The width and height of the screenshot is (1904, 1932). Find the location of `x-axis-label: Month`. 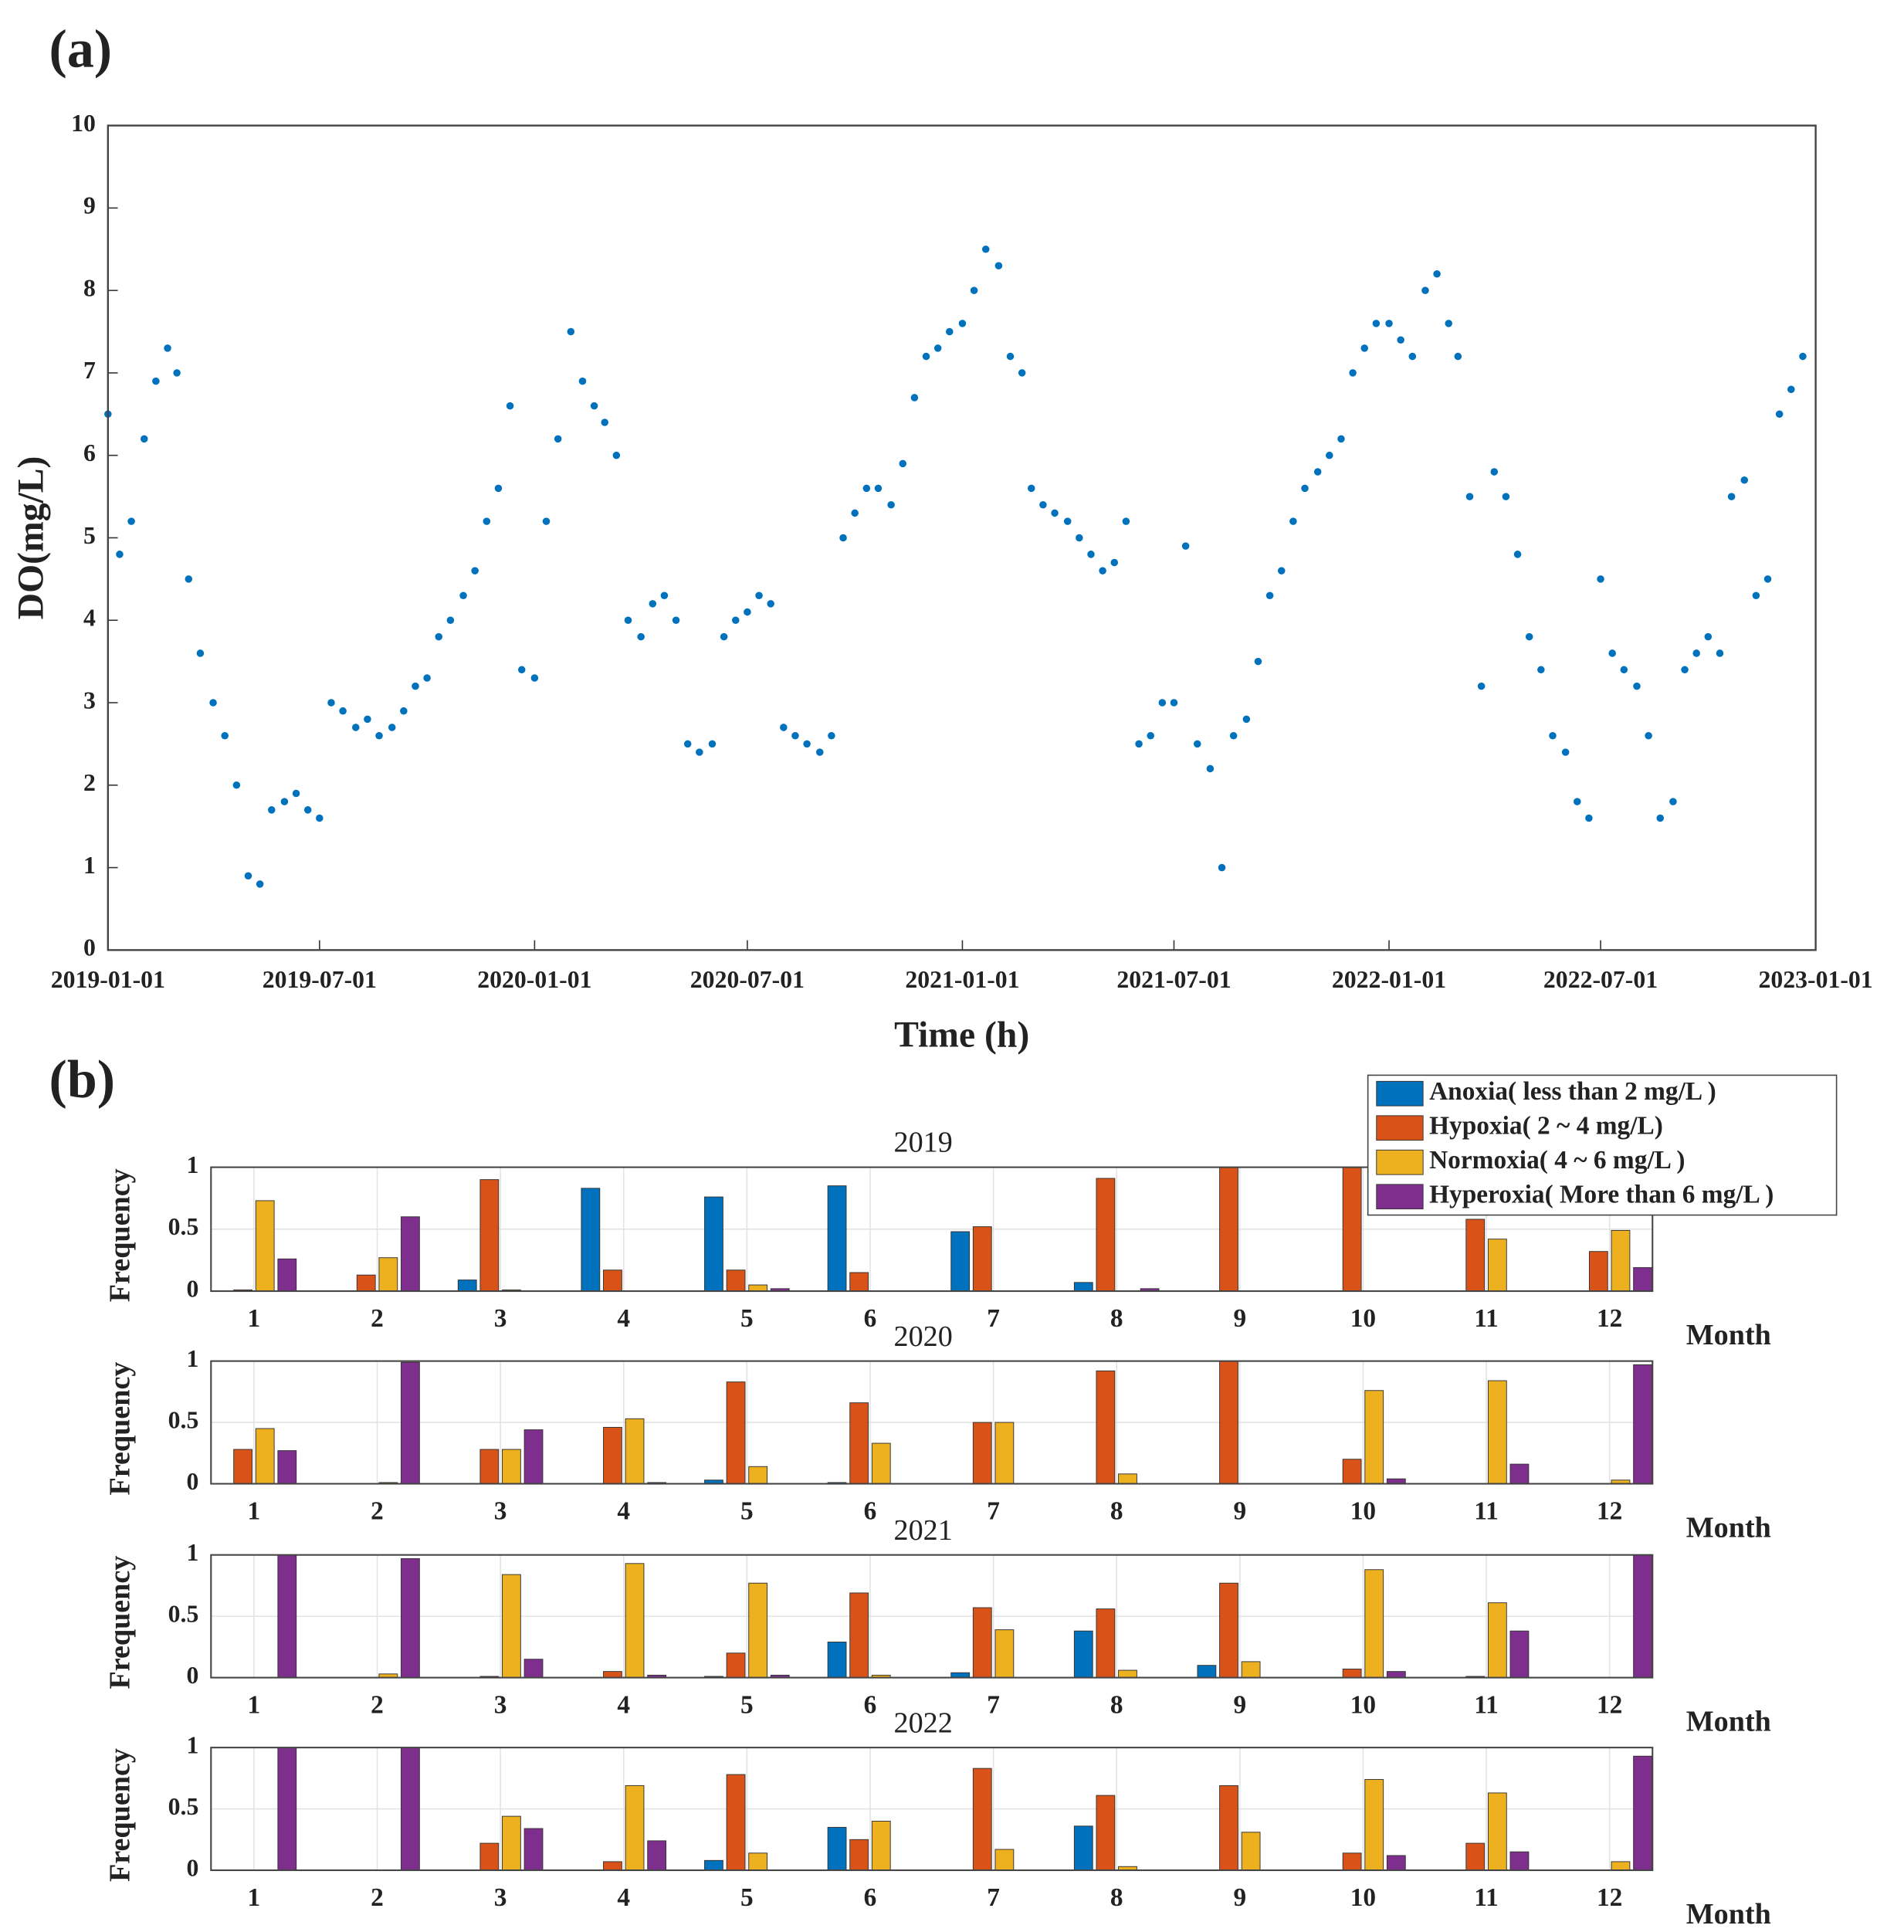

x-axis-label: Month is located at coordinates (1728, 1528).